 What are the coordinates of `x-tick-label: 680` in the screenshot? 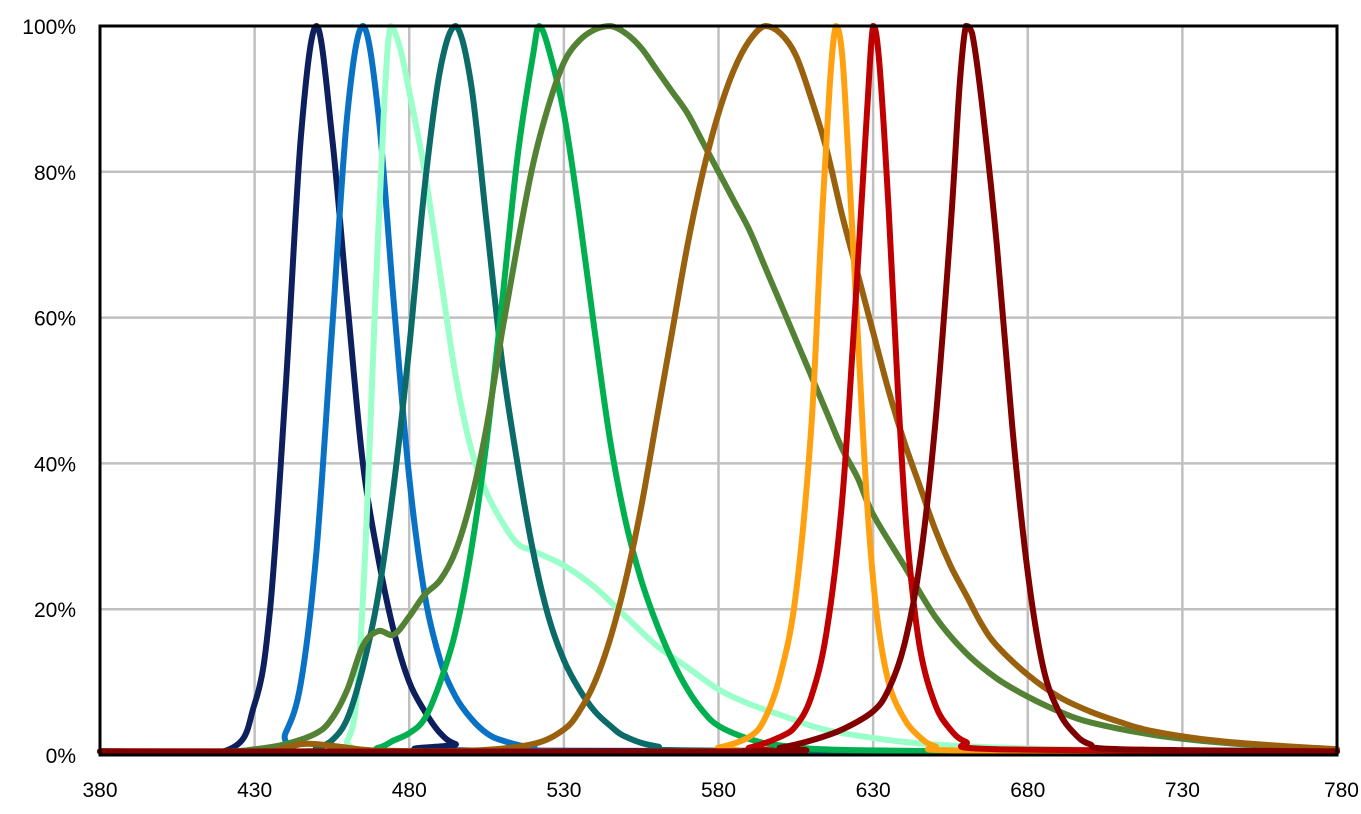 It's located at (1027, 790).